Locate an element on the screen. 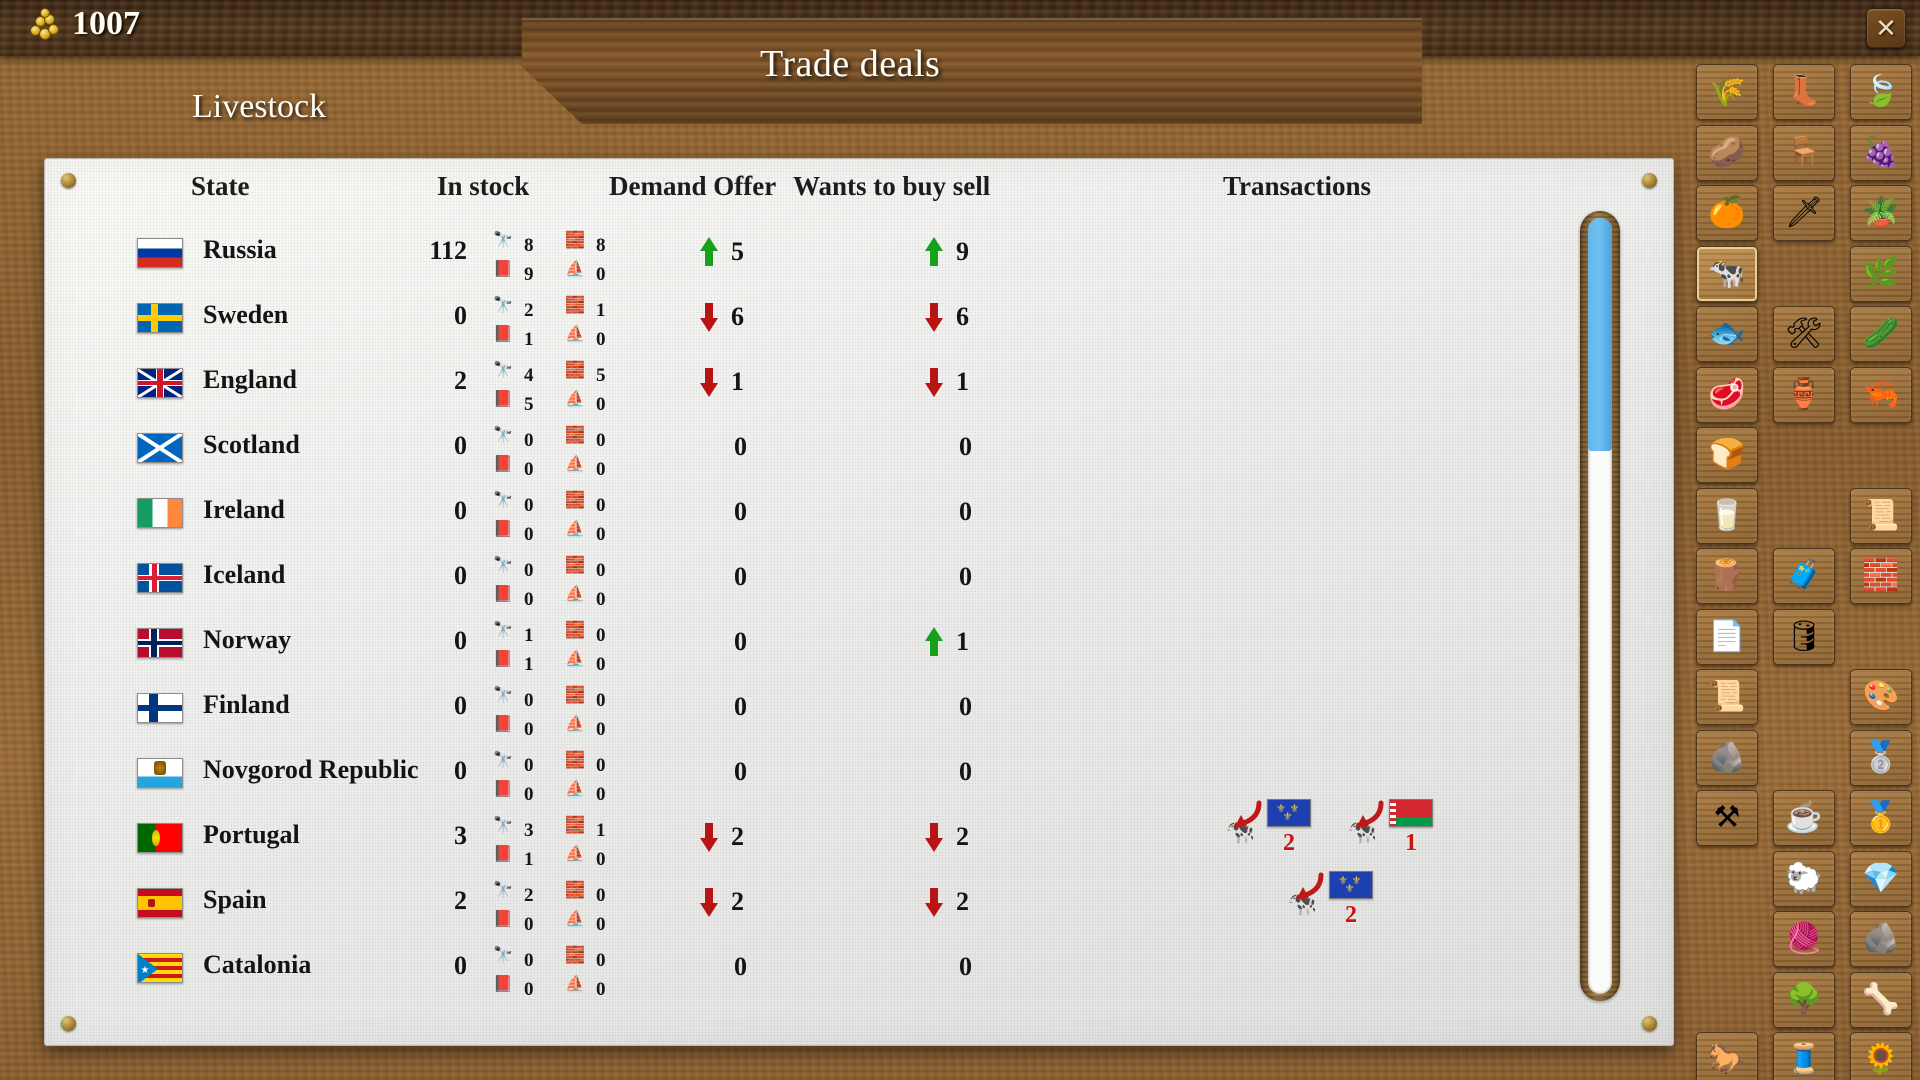 The width and height of the screenshot is (1920, 1080). commodity-slot-flowers: 🌻 is located at coordinates (1881, 1056).